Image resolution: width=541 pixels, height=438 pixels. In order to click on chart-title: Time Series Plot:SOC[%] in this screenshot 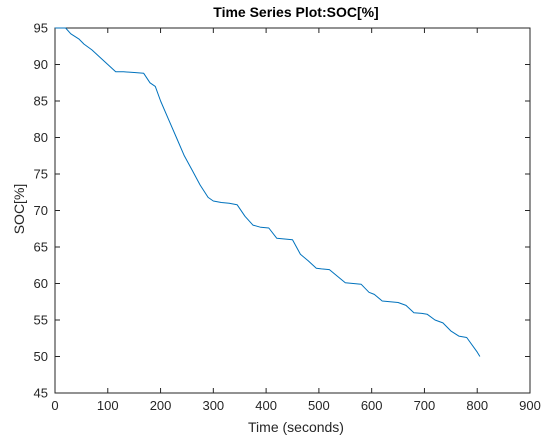, I will do `click(295, 12)`.